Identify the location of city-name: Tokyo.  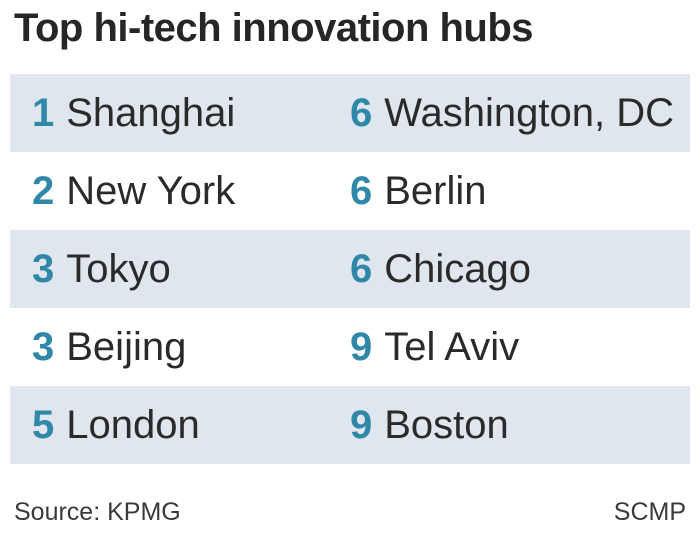
(118, 268).